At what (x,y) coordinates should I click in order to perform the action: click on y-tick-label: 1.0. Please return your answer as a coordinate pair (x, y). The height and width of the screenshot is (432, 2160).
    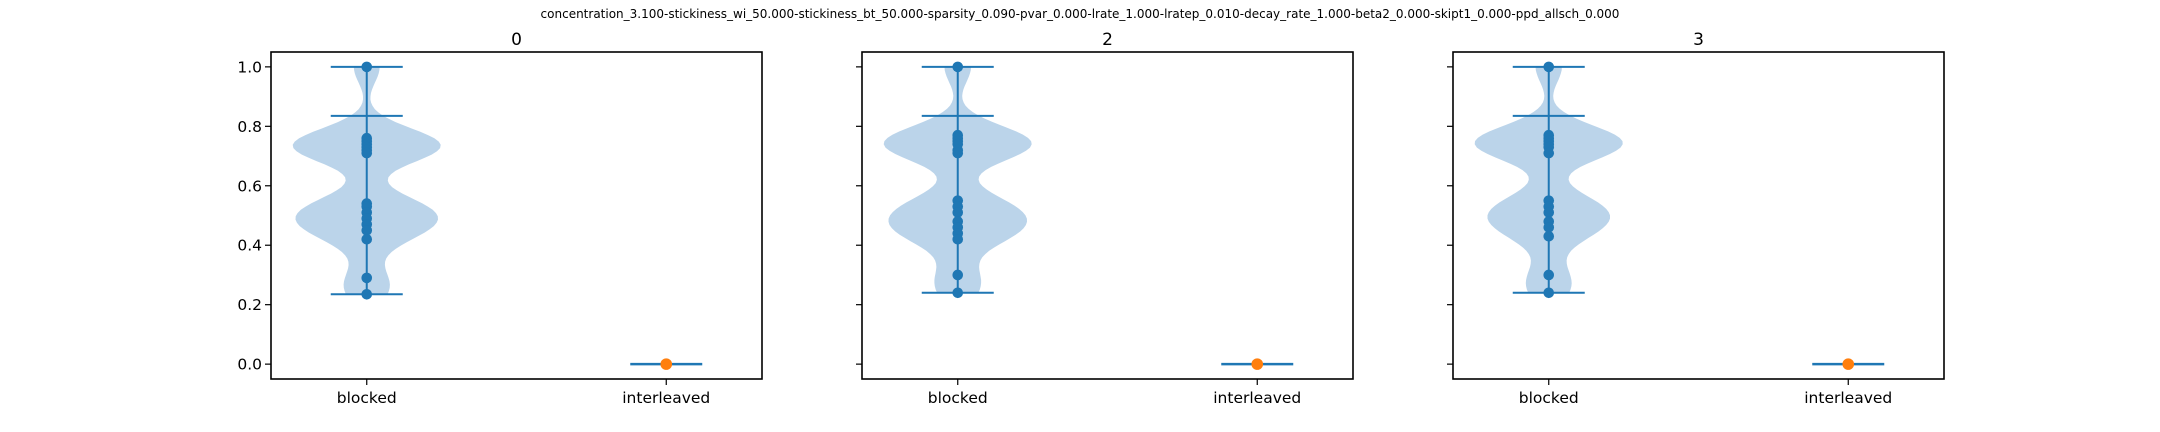
    Looking at the image, I should click on (249, 67).